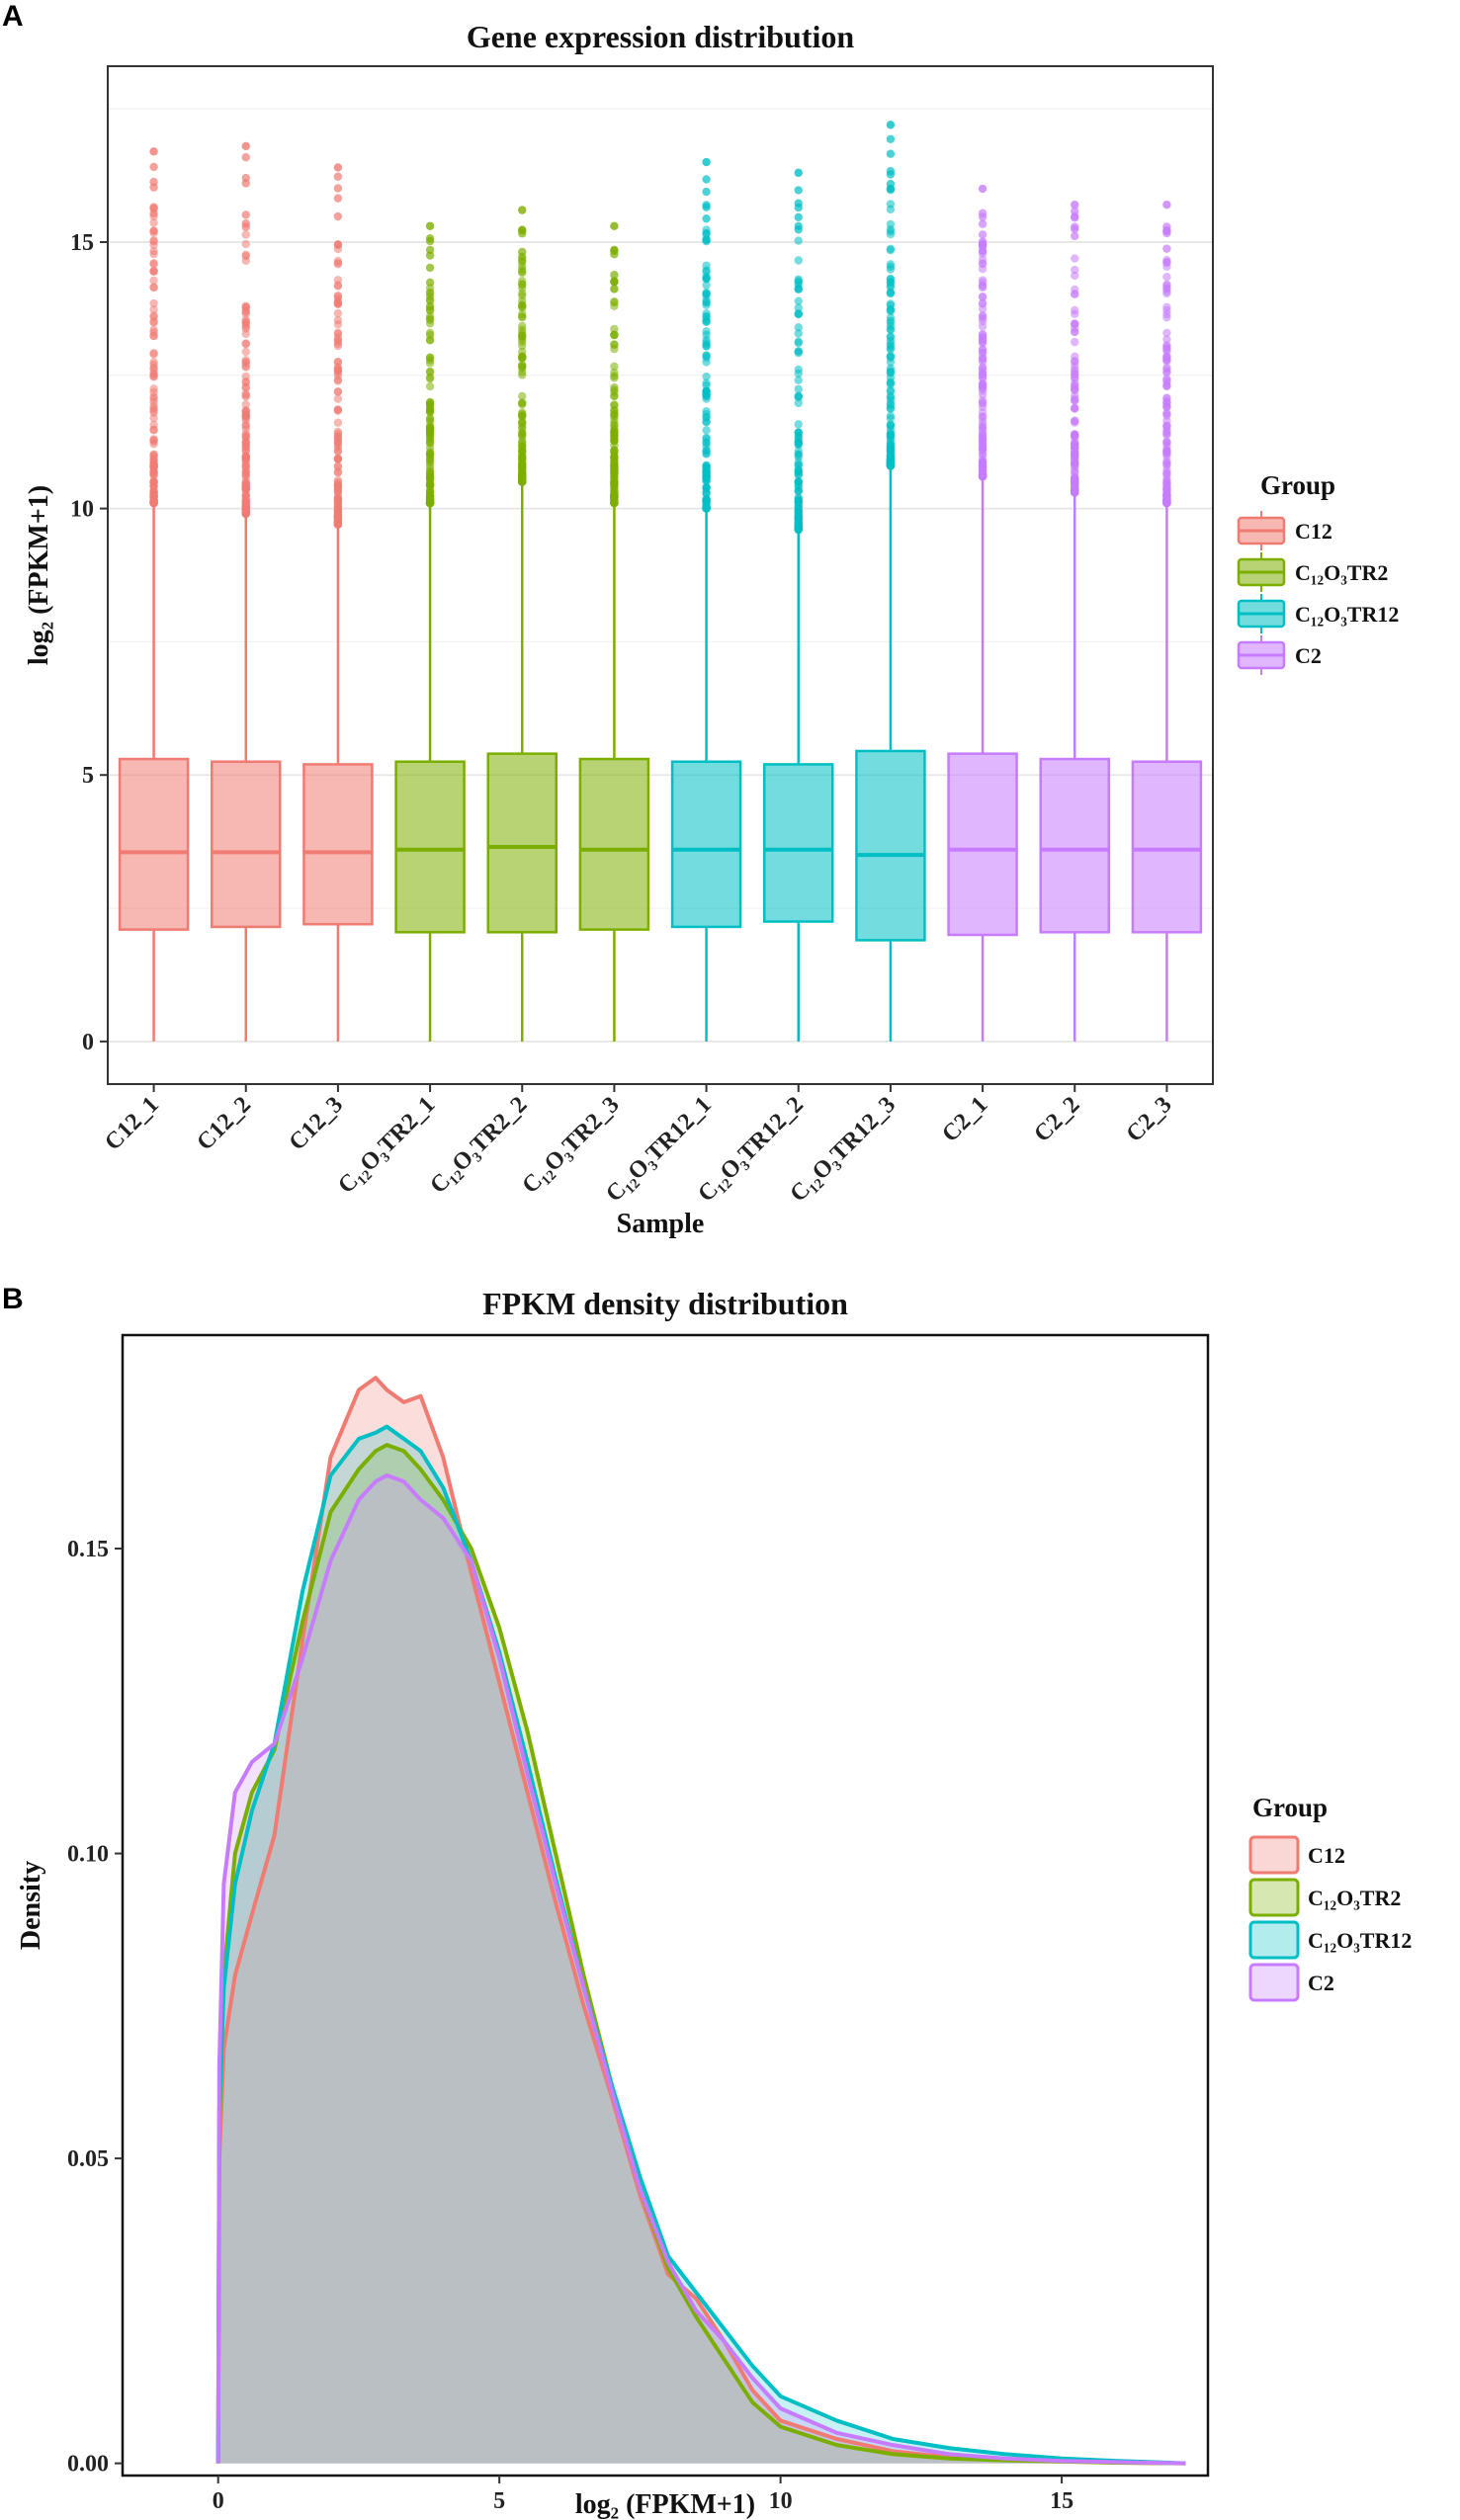  I want to click on legend-swatch, so click(1274, 1982).